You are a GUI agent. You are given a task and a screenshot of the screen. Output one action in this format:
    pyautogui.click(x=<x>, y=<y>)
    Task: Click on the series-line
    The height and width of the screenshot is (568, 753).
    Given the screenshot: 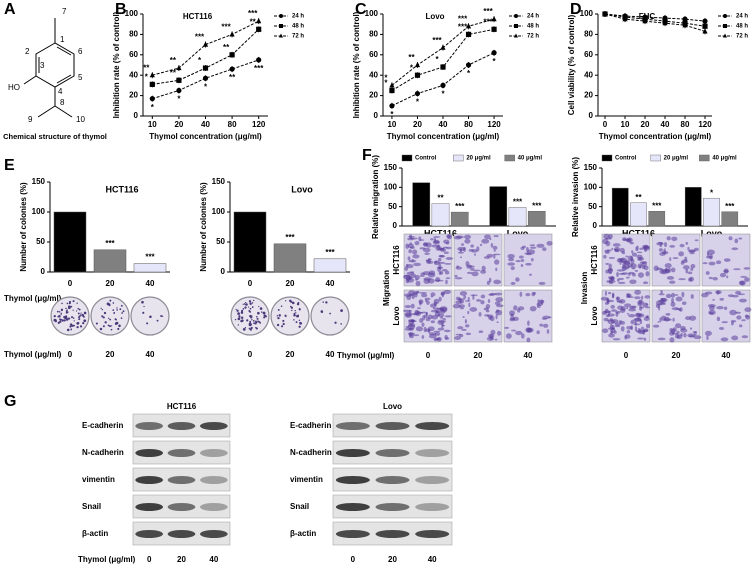 What is the action you would take?
    pyautogui.click(x=655, y=17)
    